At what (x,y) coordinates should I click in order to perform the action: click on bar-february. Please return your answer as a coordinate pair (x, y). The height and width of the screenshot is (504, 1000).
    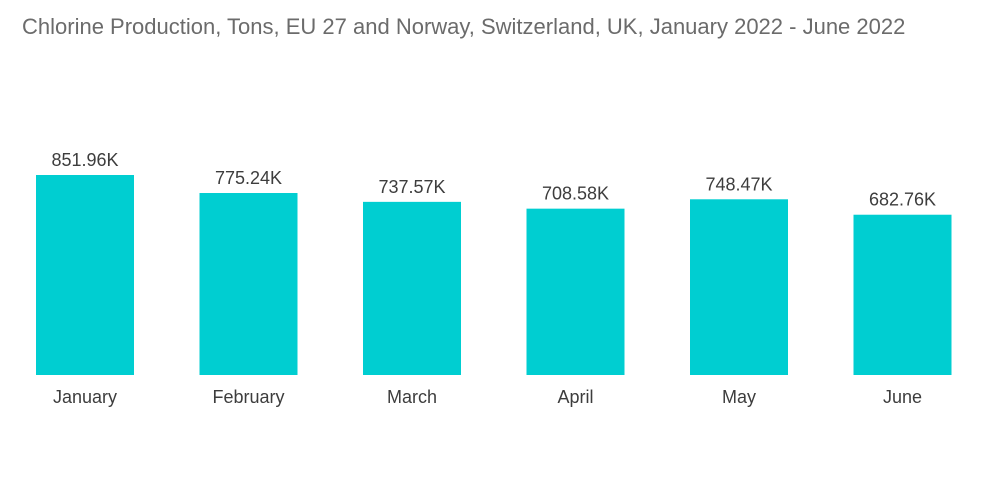
    Looking at the image, I should click on (248, 284).